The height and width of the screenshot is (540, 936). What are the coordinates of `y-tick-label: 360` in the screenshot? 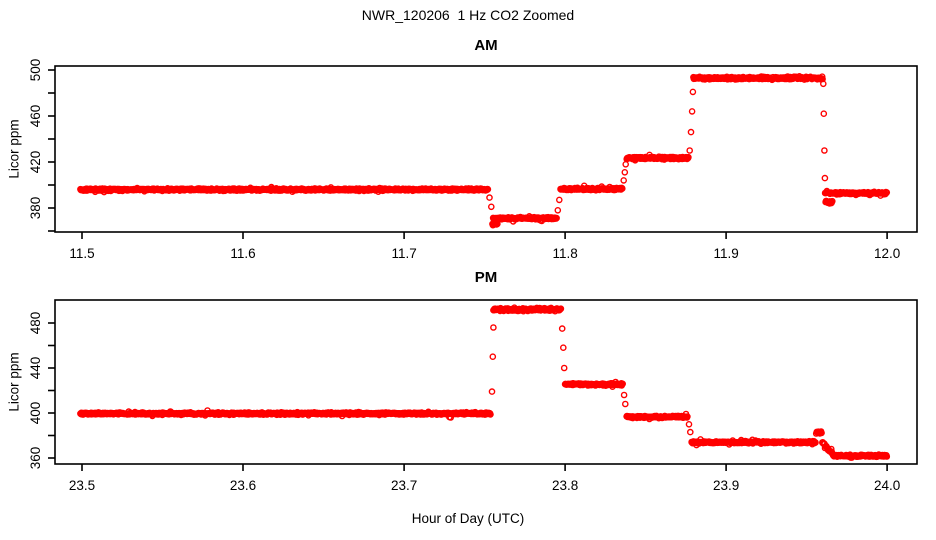 It's located at (35, 458).